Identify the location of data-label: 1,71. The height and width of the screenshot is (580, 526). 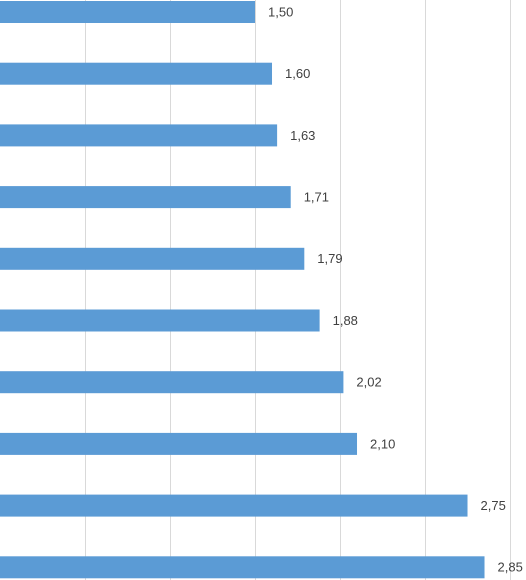
(316, 197).